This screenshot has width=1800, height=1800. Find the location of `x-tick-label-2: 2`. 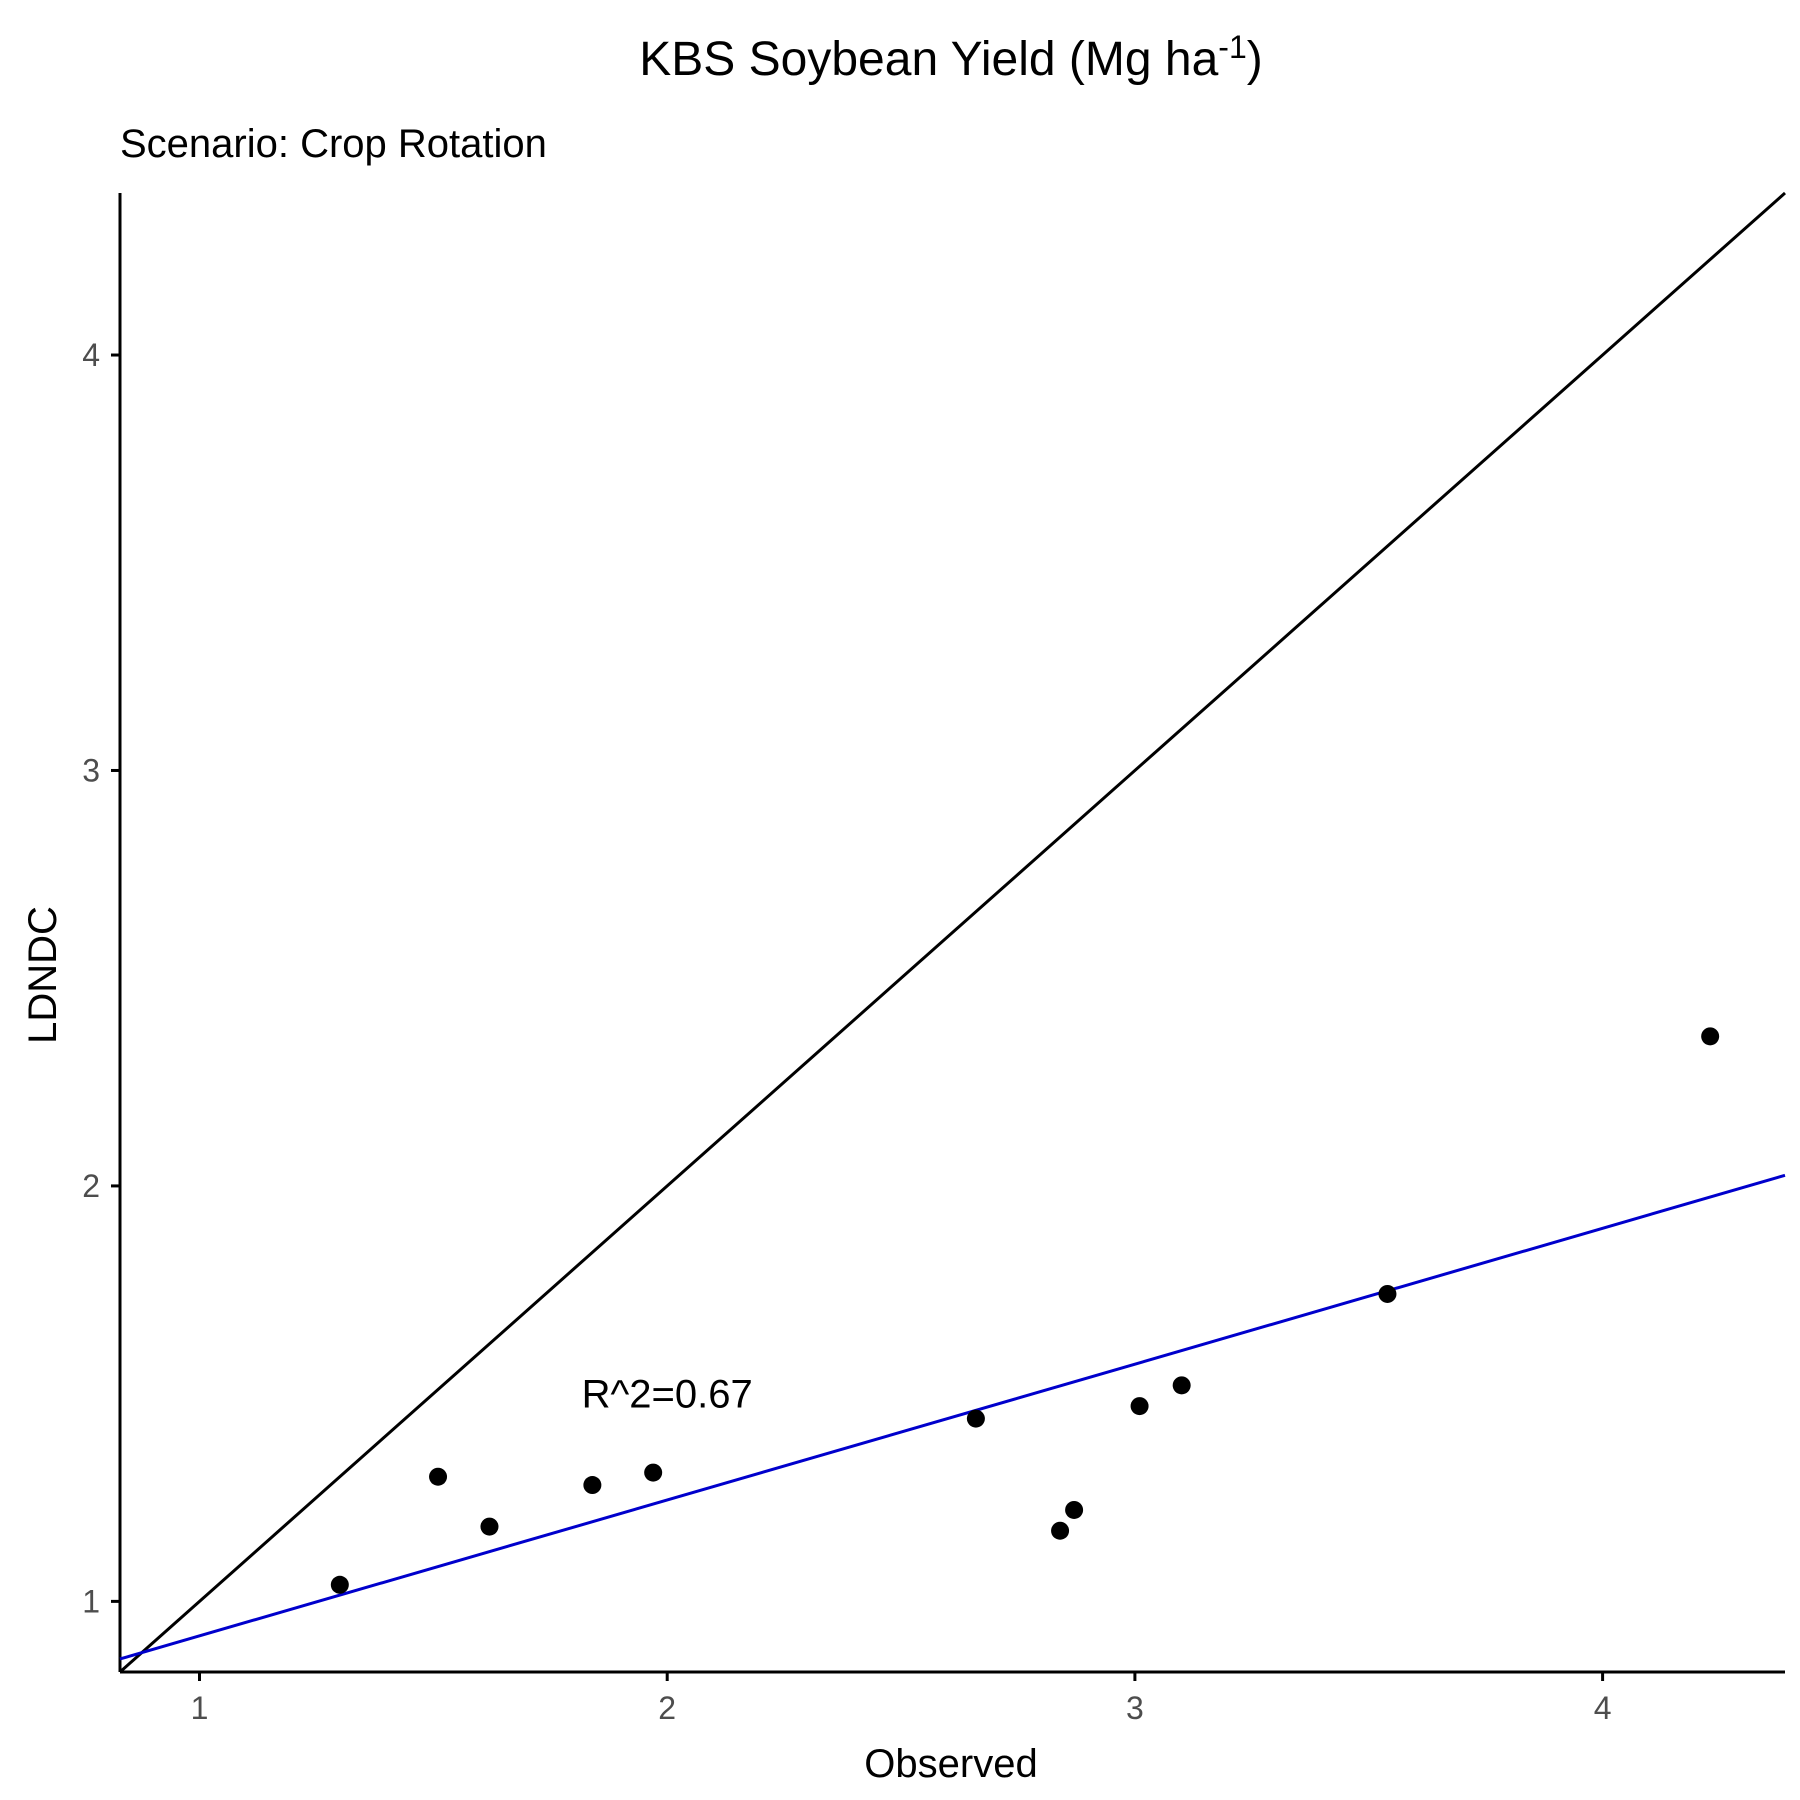

x-tick-label-2: 2 is located at coordinates (667, 1708).